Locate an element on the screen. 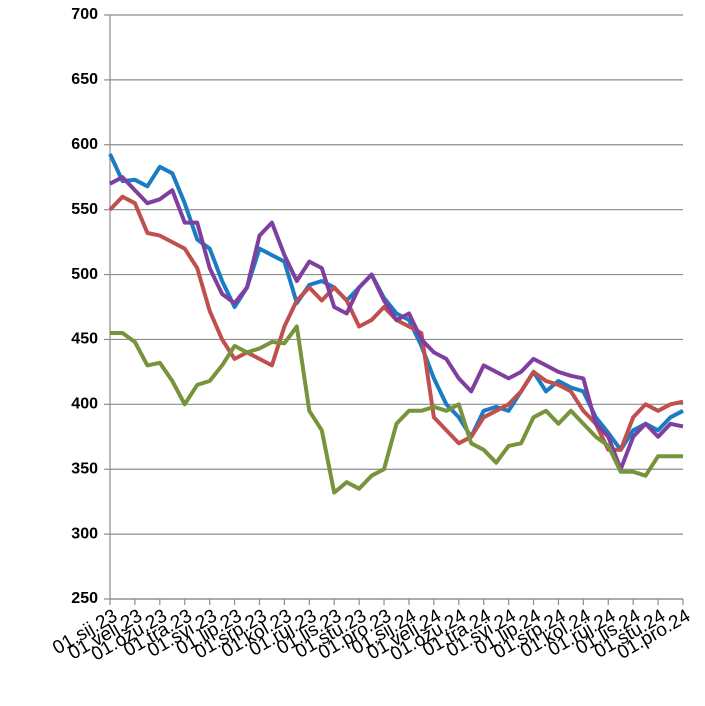  y-tick-label: 300 is located at coordinates (84, 533).